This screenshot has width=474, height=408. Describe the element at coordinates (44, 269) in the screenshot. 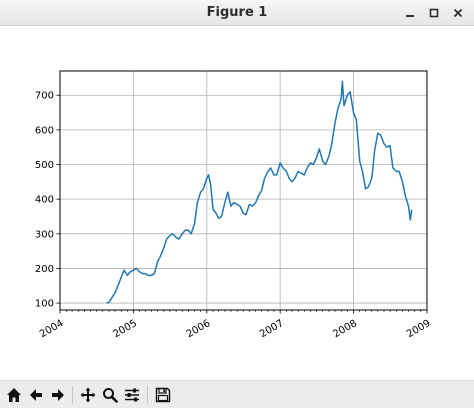

I see `y-tick-label: 200` at that location.